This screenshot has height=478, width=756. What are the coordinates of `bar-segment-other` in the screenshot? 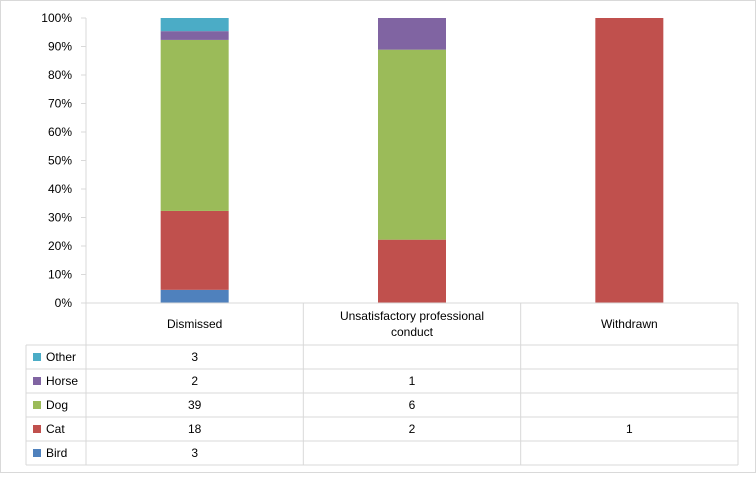 It's located at (194, 25).